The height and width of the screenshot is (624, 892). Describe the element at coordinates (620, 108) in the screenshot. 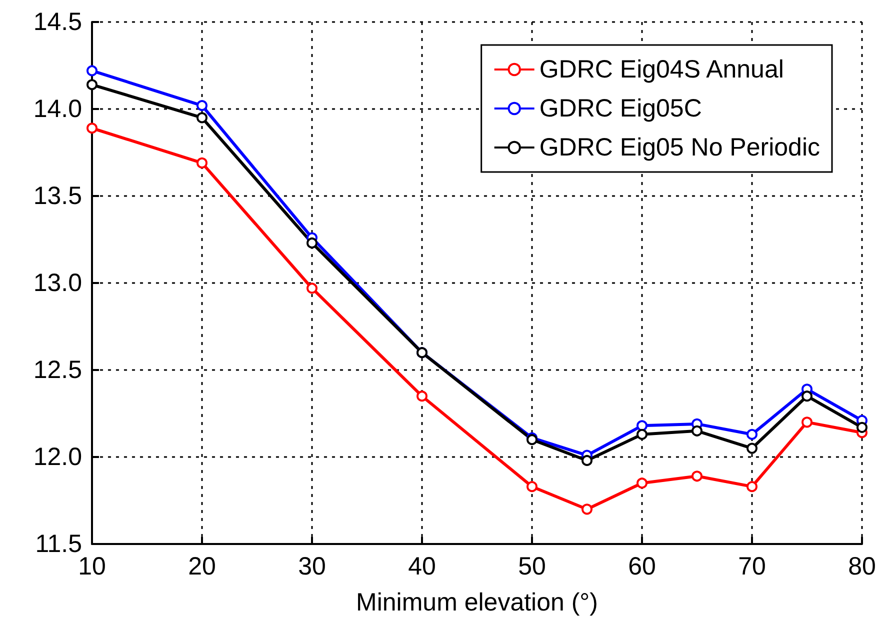

I see `legend-label: GDRC Eig05C` at that location.